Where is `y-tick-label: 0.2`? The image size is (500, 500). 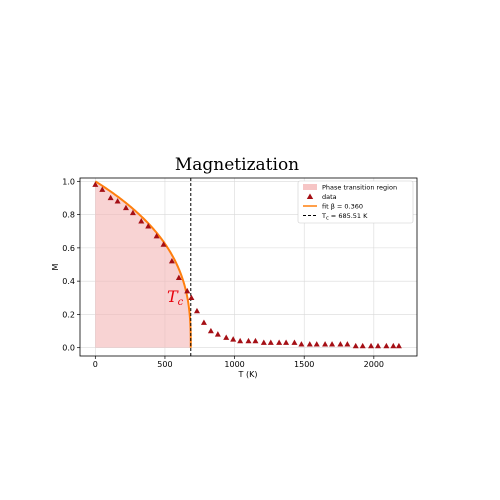
y-tick-label: 0.2 is located at coordinates (68, 314).